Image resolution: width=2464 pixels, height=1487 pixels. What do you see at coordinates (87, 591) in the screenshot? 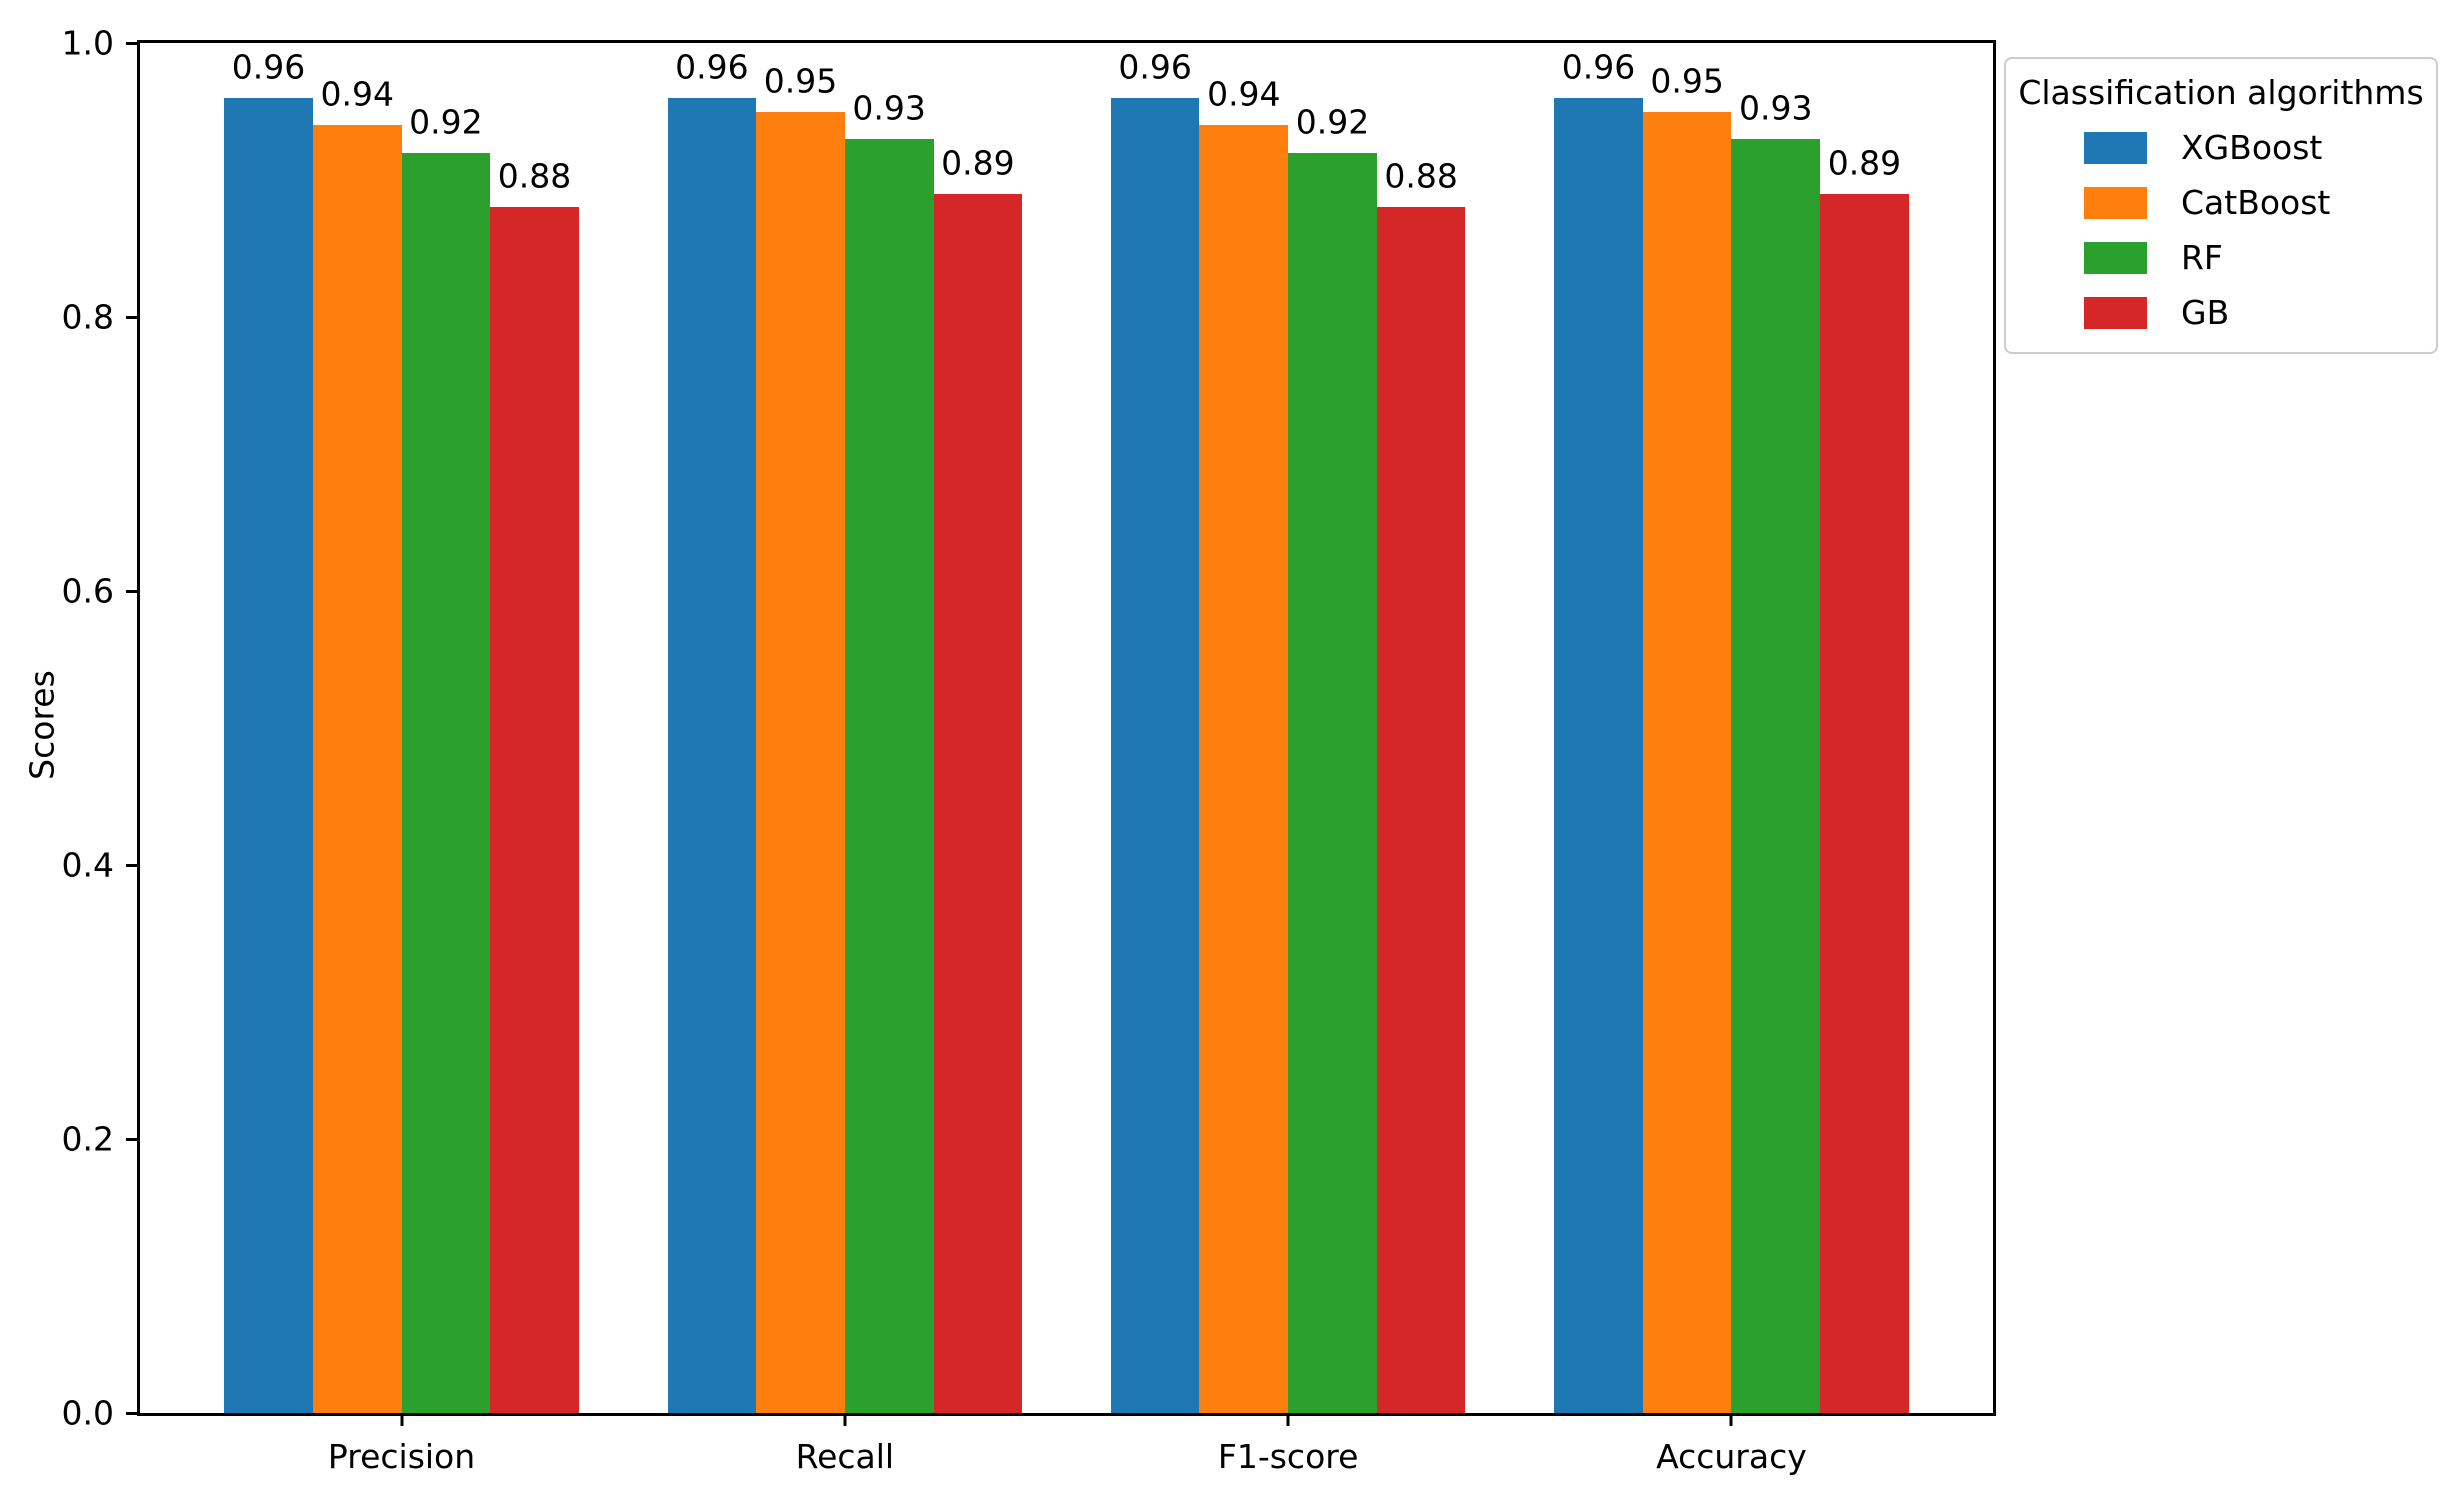
I see `y-tick-label: 0.6` at bounding box center [87, 591].